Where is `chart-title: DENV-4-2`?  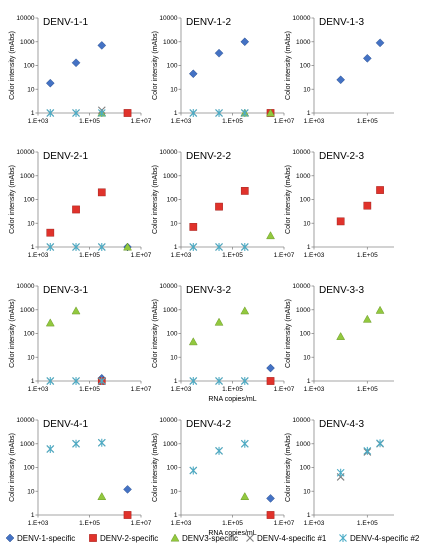
chart-title: DENV-4-2 is located at coordinates (208, 424).